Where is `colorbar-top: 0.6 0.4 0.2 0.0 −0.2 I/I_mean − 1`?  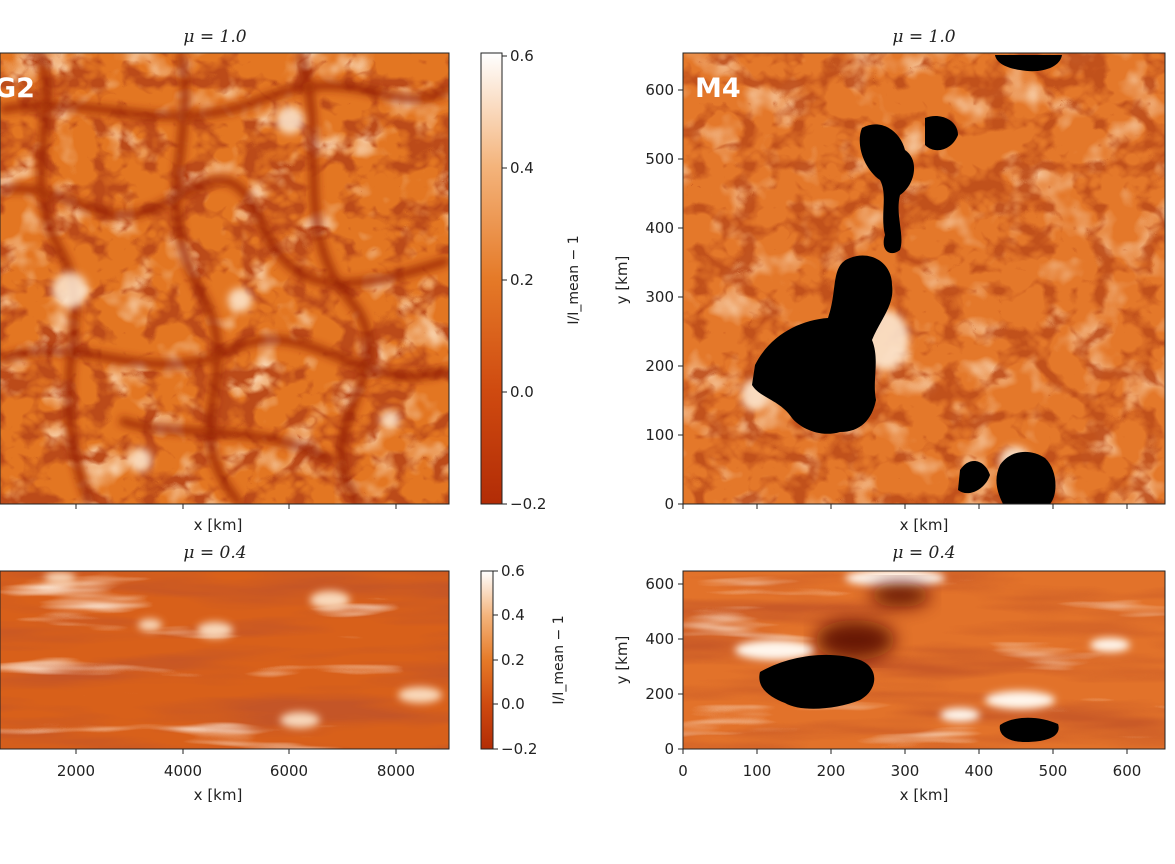
colorbar-top: 0.6 0.4 0.2 0.0 −0.2 I/I_mean − 1 is located at coordinates (531, 280).